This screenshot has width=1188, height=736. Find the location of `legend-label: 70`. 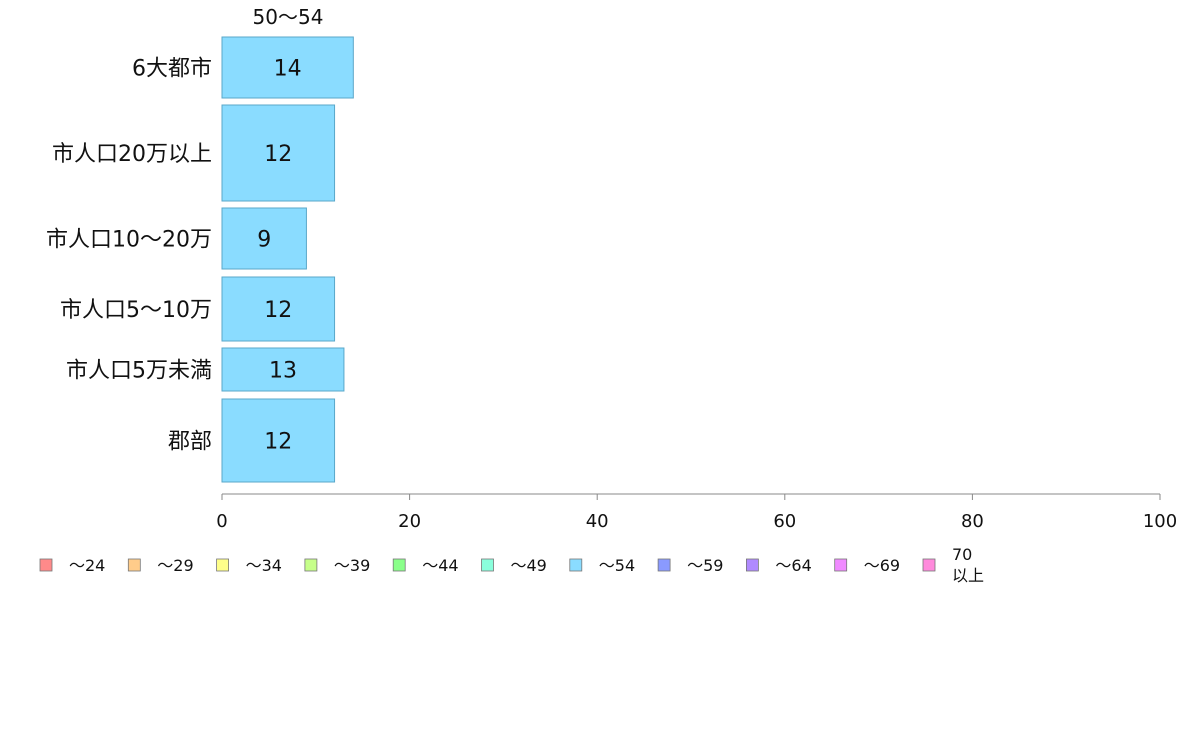

legend-label: 70 is located at coordinates (962, 554).